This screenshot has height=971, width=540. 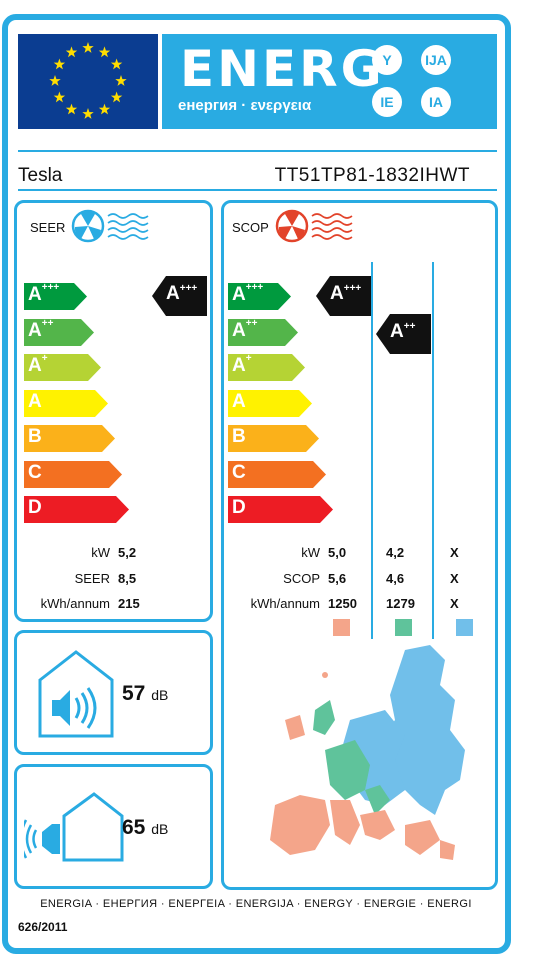 I want to click on seer-class-label: A+, so click(x=38, y=364).